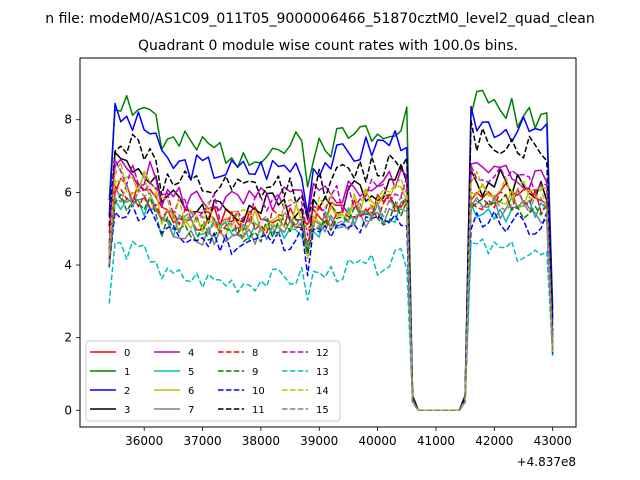 The height and width of the screenshot is (480, 640). Describe the element at coordinates (68, 120) in the screenshot. I see `y-tick-label: 8` at that location.